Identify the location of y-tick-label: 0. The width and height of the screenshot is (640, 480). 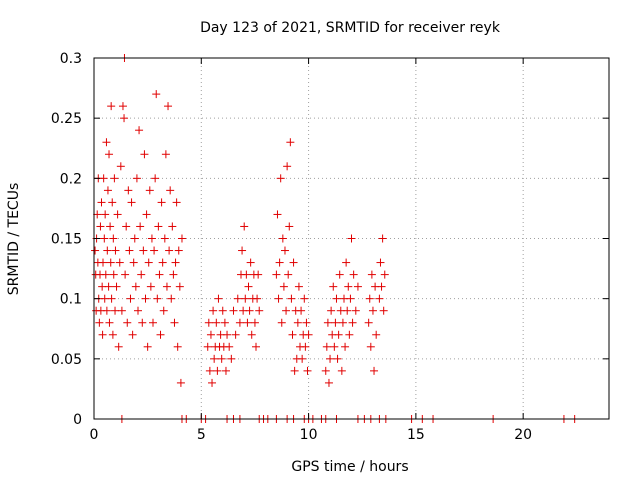
(77, 420).